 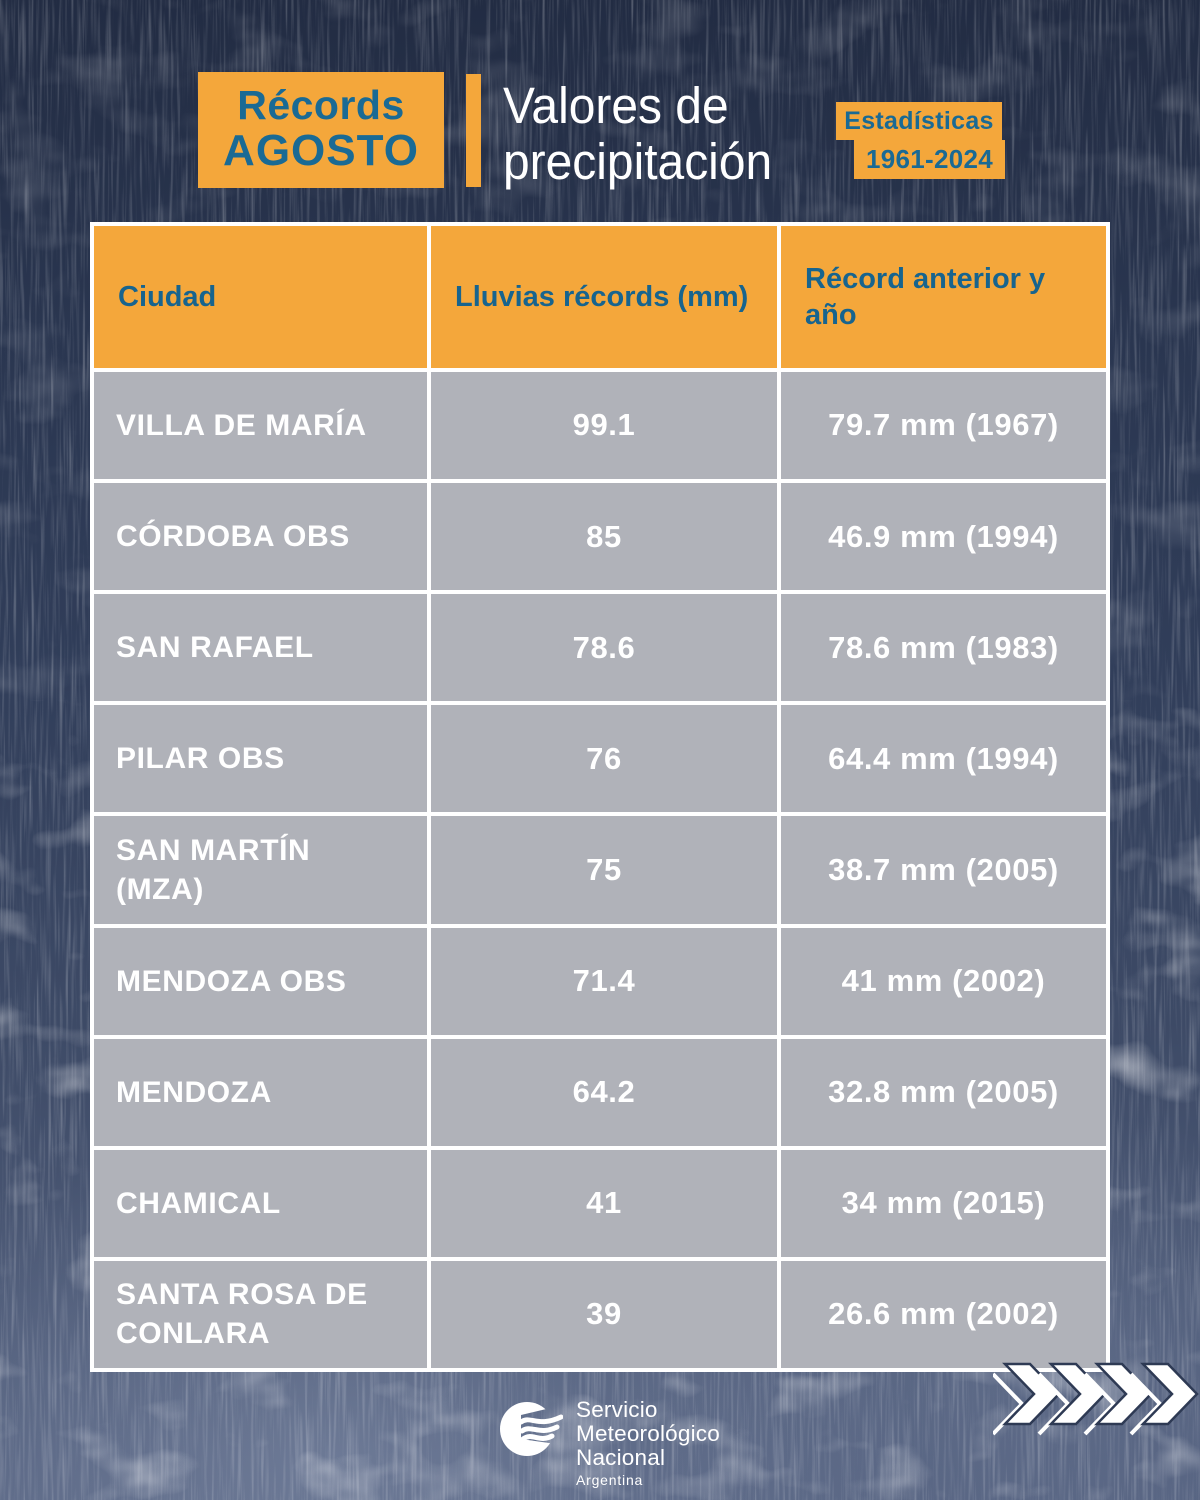 I want to click on previous-record-cell: 32.8 mm (2005), so click(x=943, y=1092).